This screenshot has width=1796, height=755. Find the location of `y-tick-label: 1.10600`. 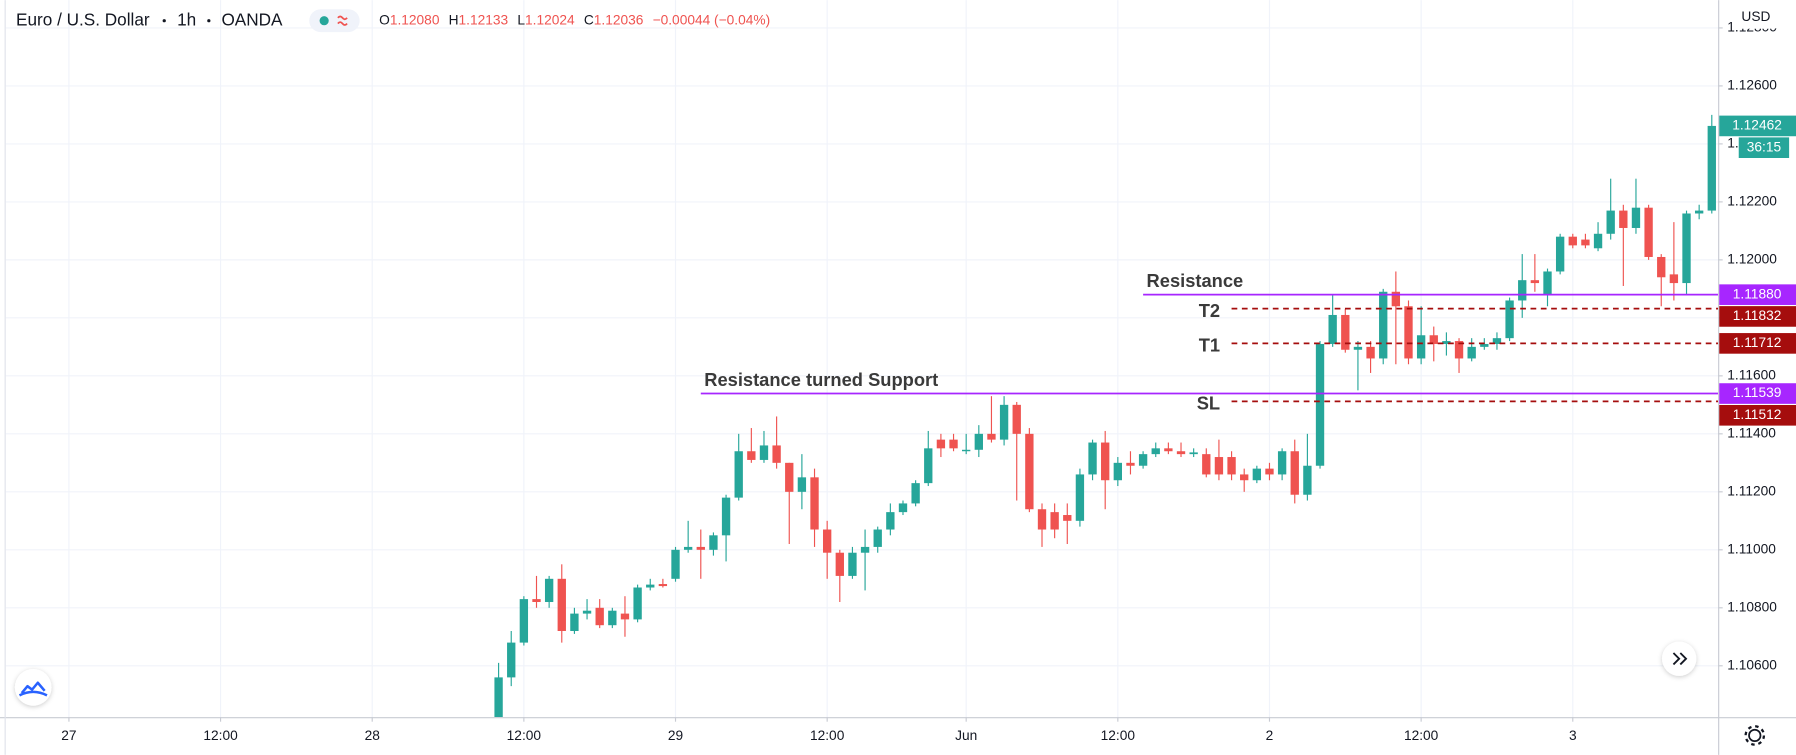

y-tick-label: 1.10600 is located at coordinates (1752, 664).